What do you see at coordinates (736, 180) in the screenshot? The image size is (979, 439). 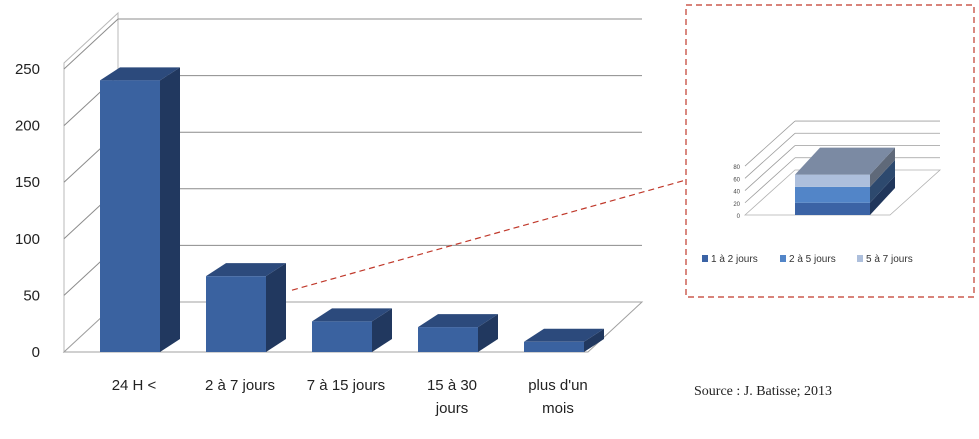 I see `inset-y-tick-label: 60` at bounding box center [736, 180].